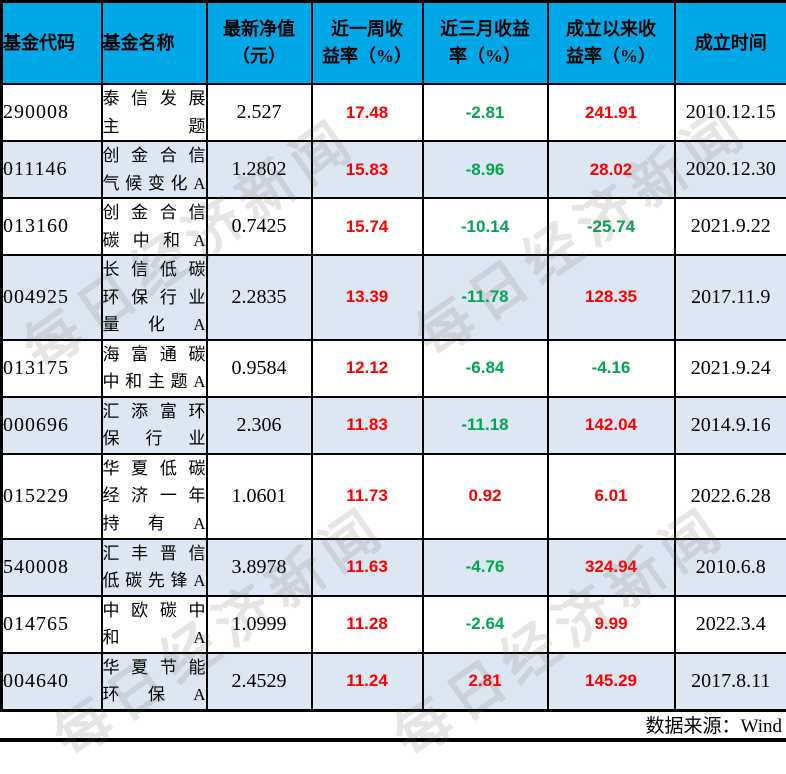 The image size is (786, 774). What do you see at coordinates (485, 368) in the screenshot?
I see `quarter-return-cell: -6.84` at bounding box center [485, 368].